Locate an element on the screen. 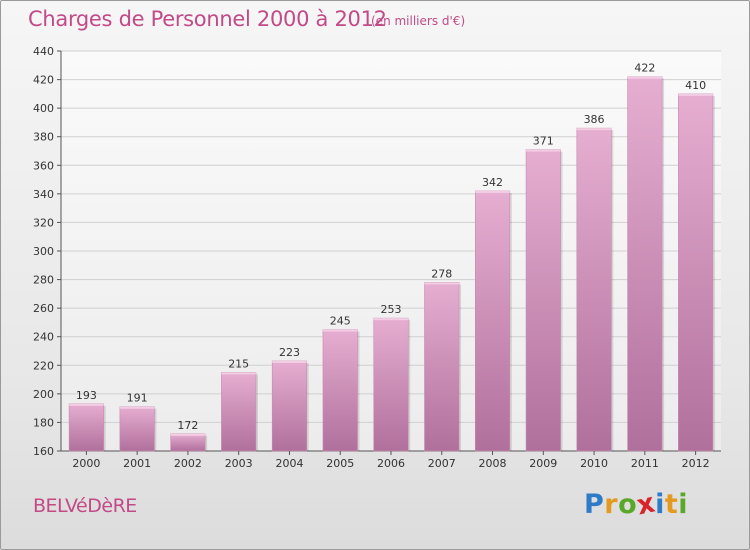 This screenshot has width=750, height=550. x-tick-label: 2009 is located at coordinates (543, 463).